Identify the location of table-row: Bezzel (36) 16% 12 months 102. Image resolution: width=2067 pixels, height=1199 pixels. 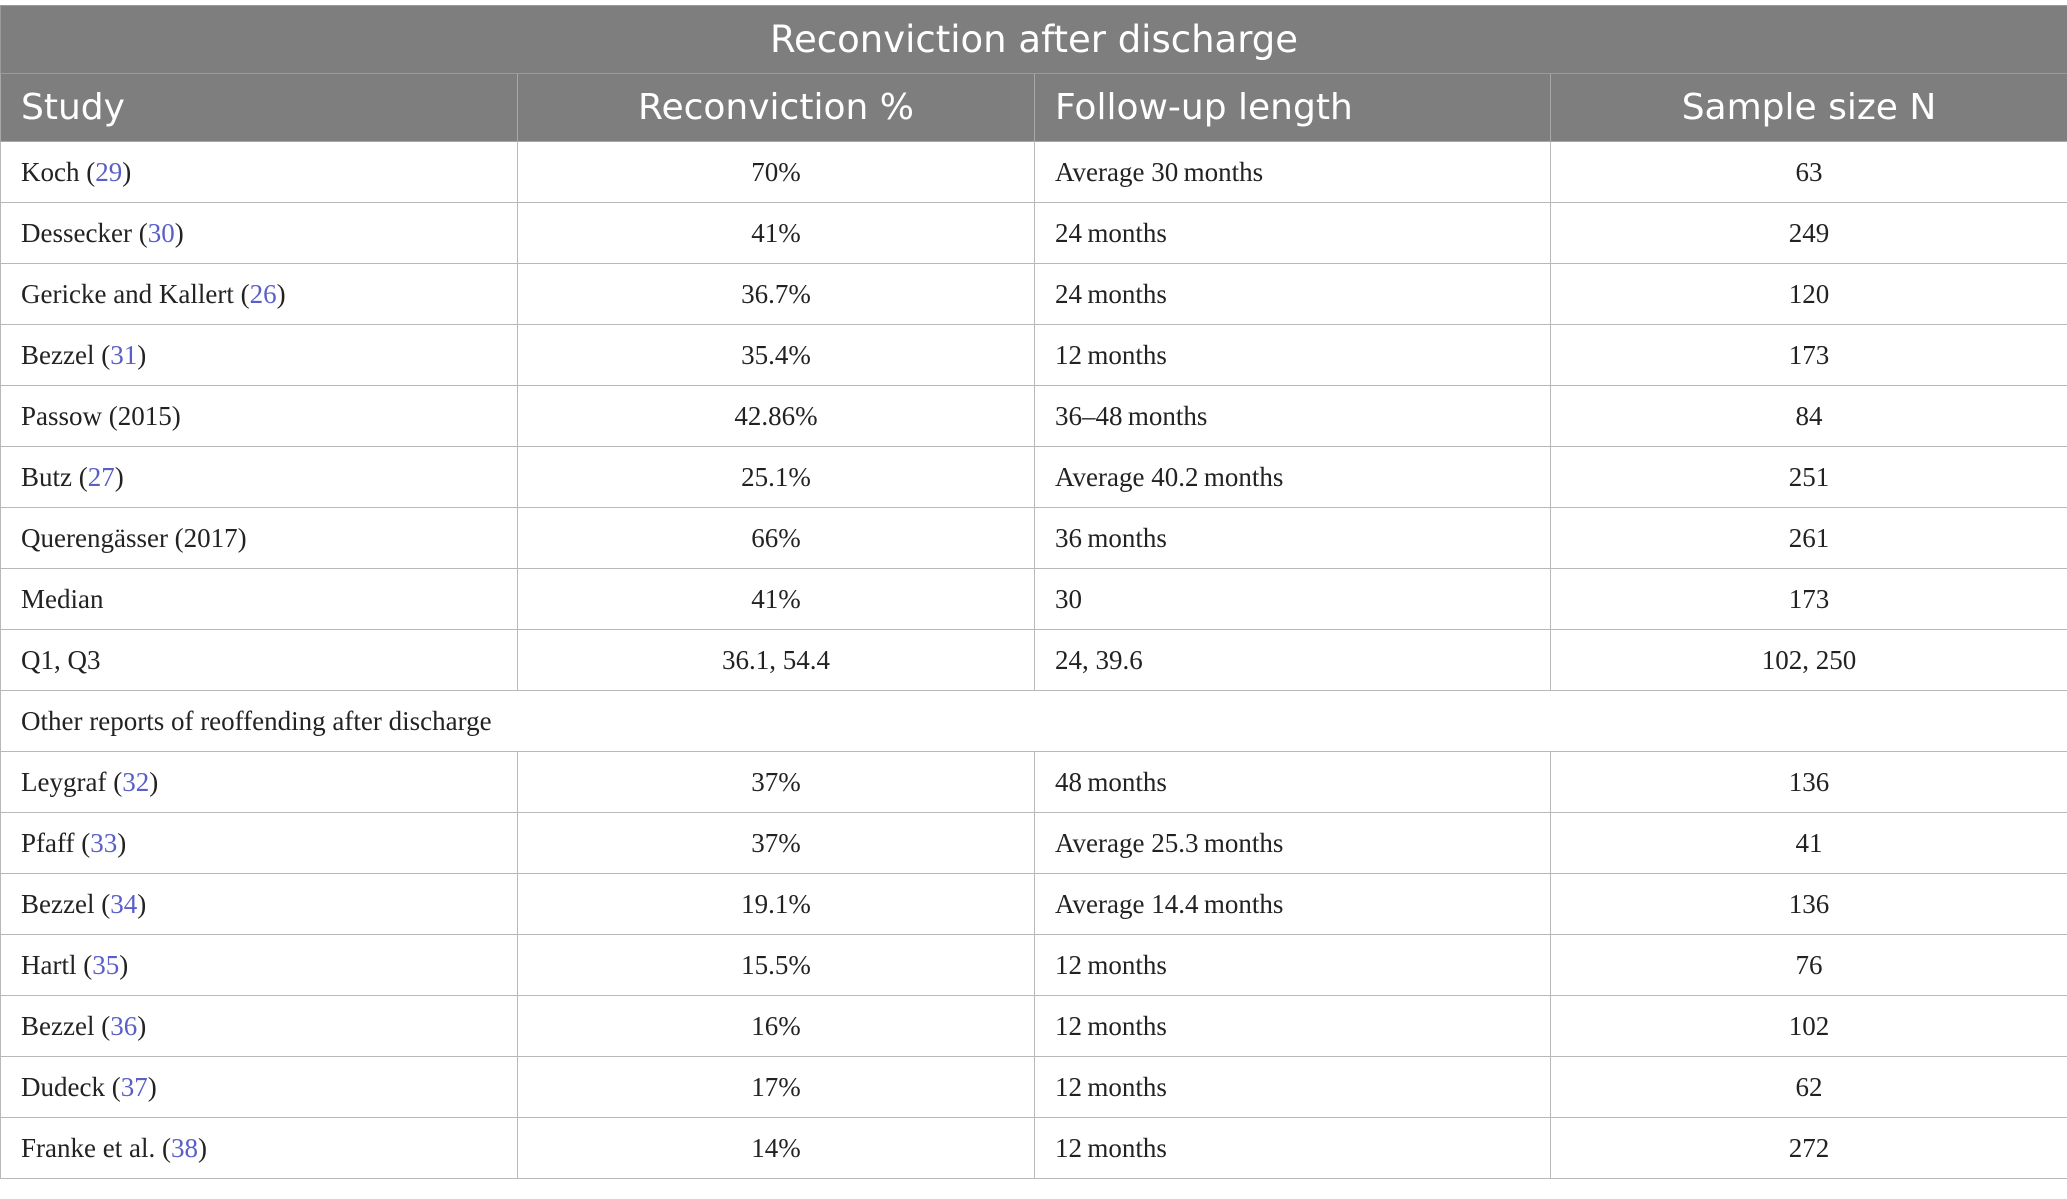
(1033, 1026).